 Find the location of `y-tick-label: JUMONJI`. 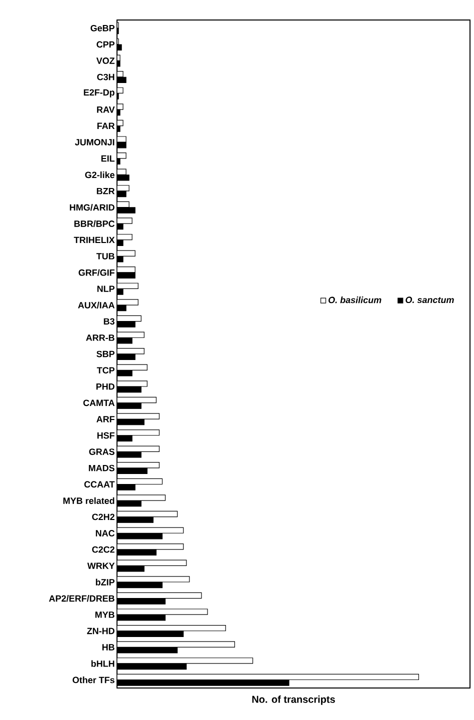

y-tick-label: JUMONJI is located at coordinates (94, 142).